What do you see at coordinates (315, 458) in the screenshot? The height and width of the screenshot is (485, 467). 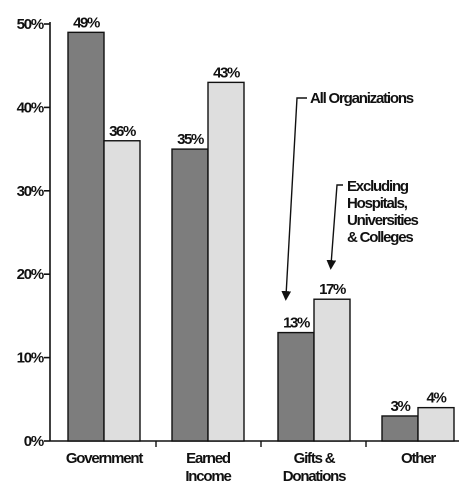 I see `category-label: Gifts &` at bounding box center [315, 458].